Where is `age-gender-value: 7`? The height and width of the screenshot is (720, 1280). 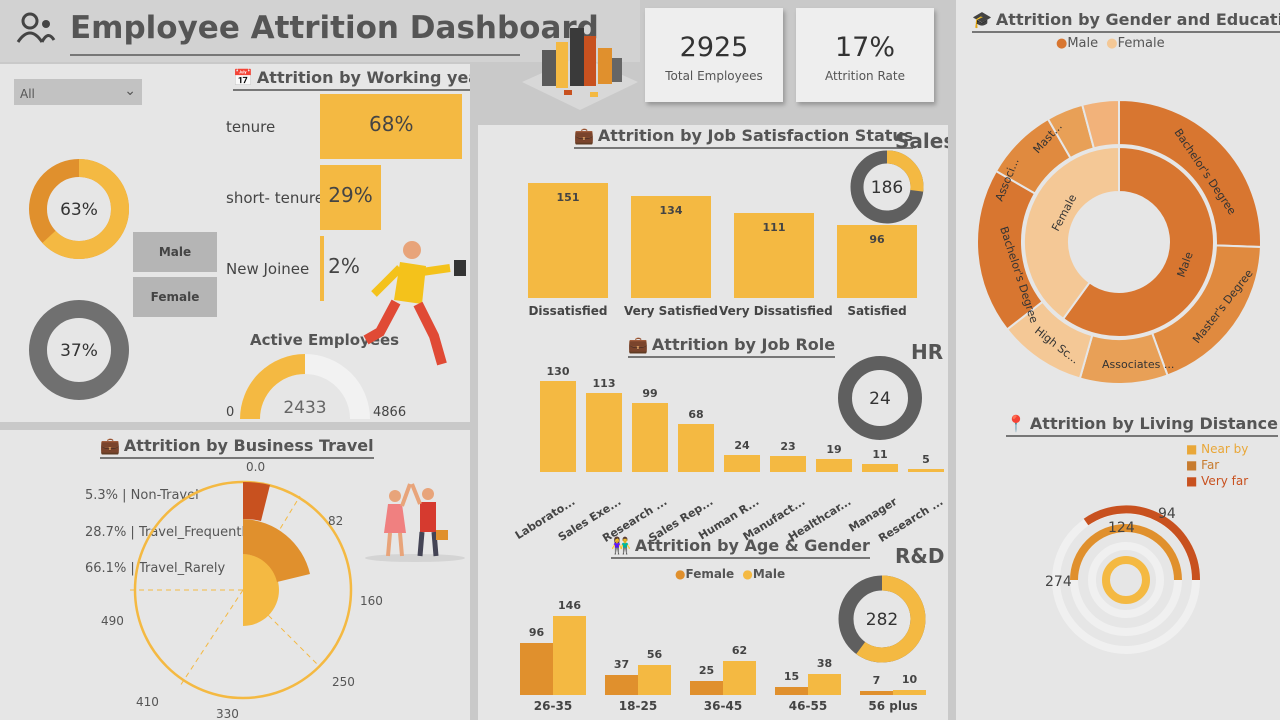 age-gender-value: 7 is located at coordinates (876, 681).